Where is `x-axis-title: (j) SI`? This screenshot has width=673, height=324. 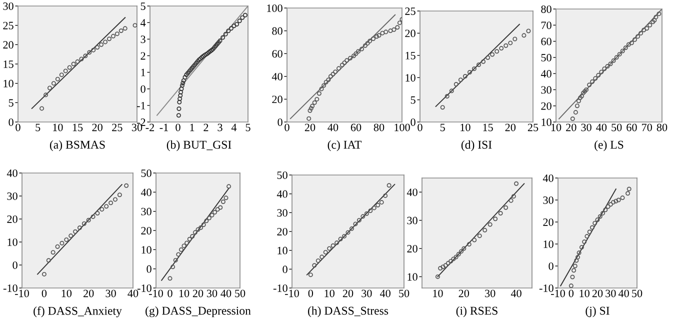
x-axis-title: (j) SI is located at coordinates (598, 312).